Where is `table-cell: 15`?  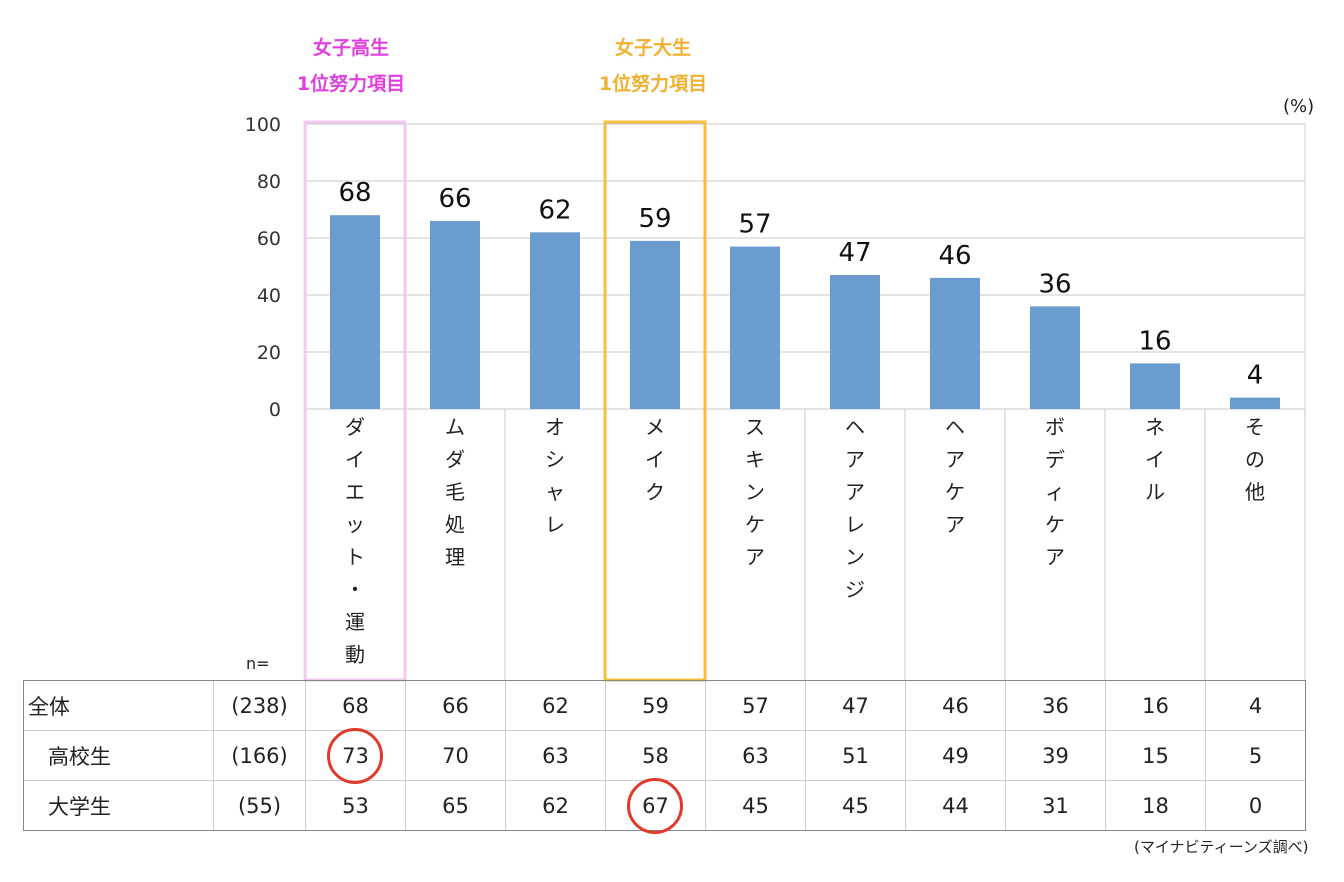
table-cell: 15 is located at coordinates (1155, 755).